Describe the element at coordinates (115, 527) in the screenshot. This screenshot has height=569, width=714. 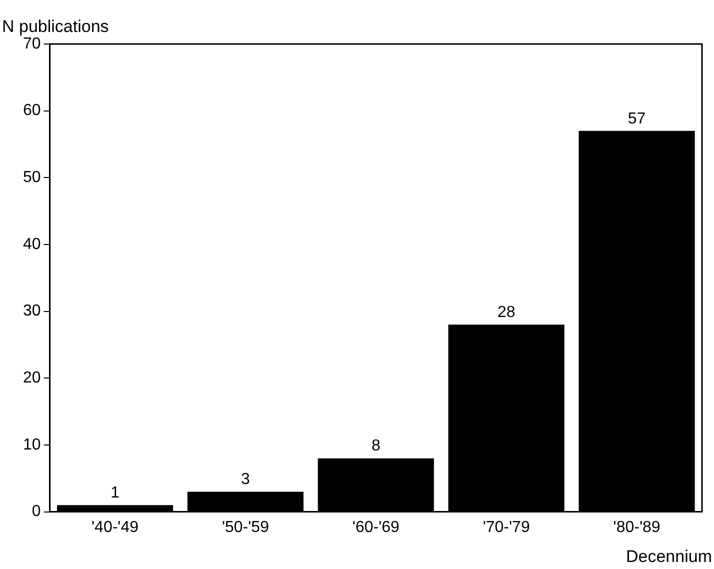
I see `x-tick-label: '40-'49` at that location.